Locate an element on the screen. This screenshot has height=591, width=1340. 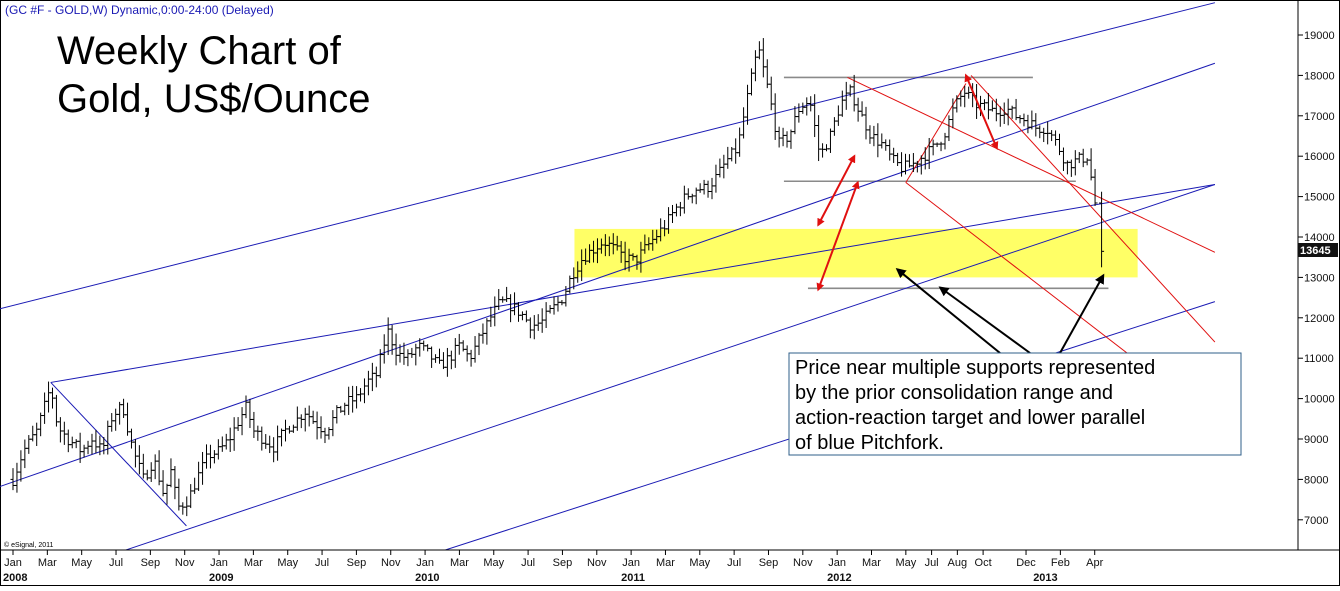
x-year-label: 2011 is located at coordinates (633, 578).